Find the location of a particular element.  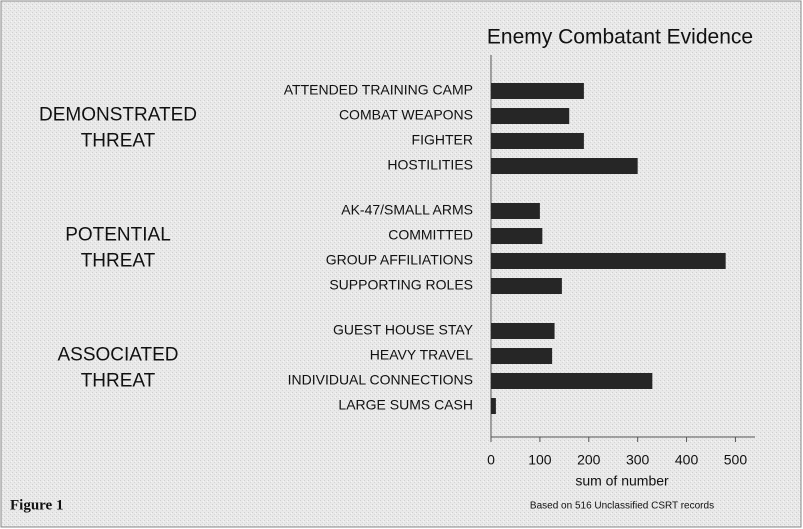

category-label: COMMITTED is located at coordinates (430, 235).